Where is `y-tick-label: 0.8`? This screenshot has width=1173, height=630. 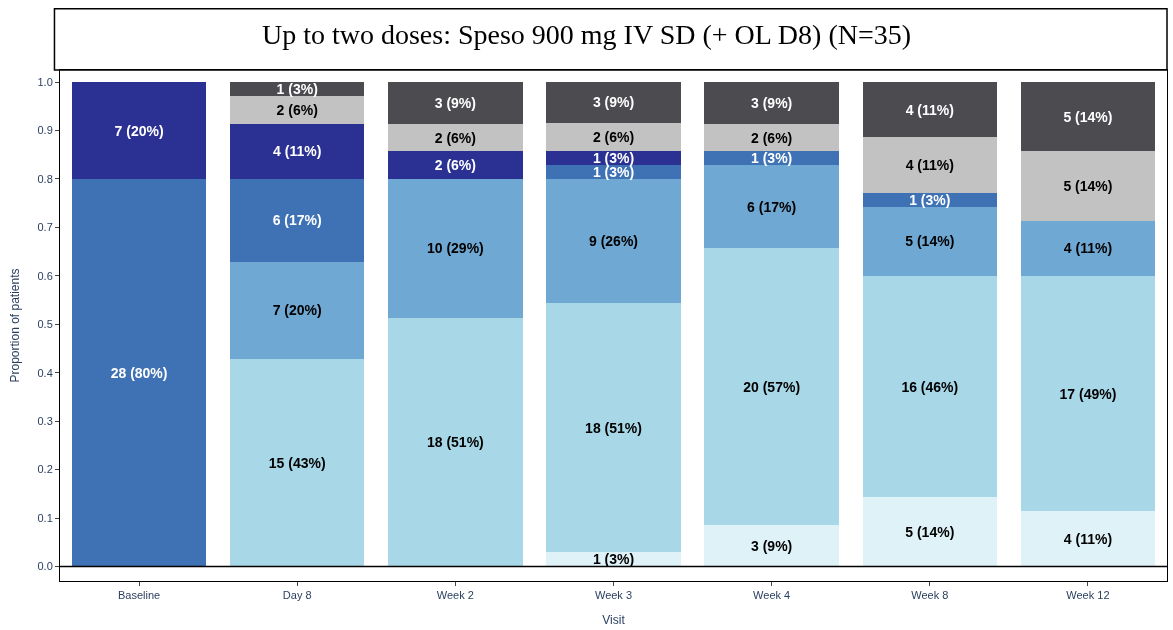 y-tick-label: 0.8 is located at coordinates (45, 178).